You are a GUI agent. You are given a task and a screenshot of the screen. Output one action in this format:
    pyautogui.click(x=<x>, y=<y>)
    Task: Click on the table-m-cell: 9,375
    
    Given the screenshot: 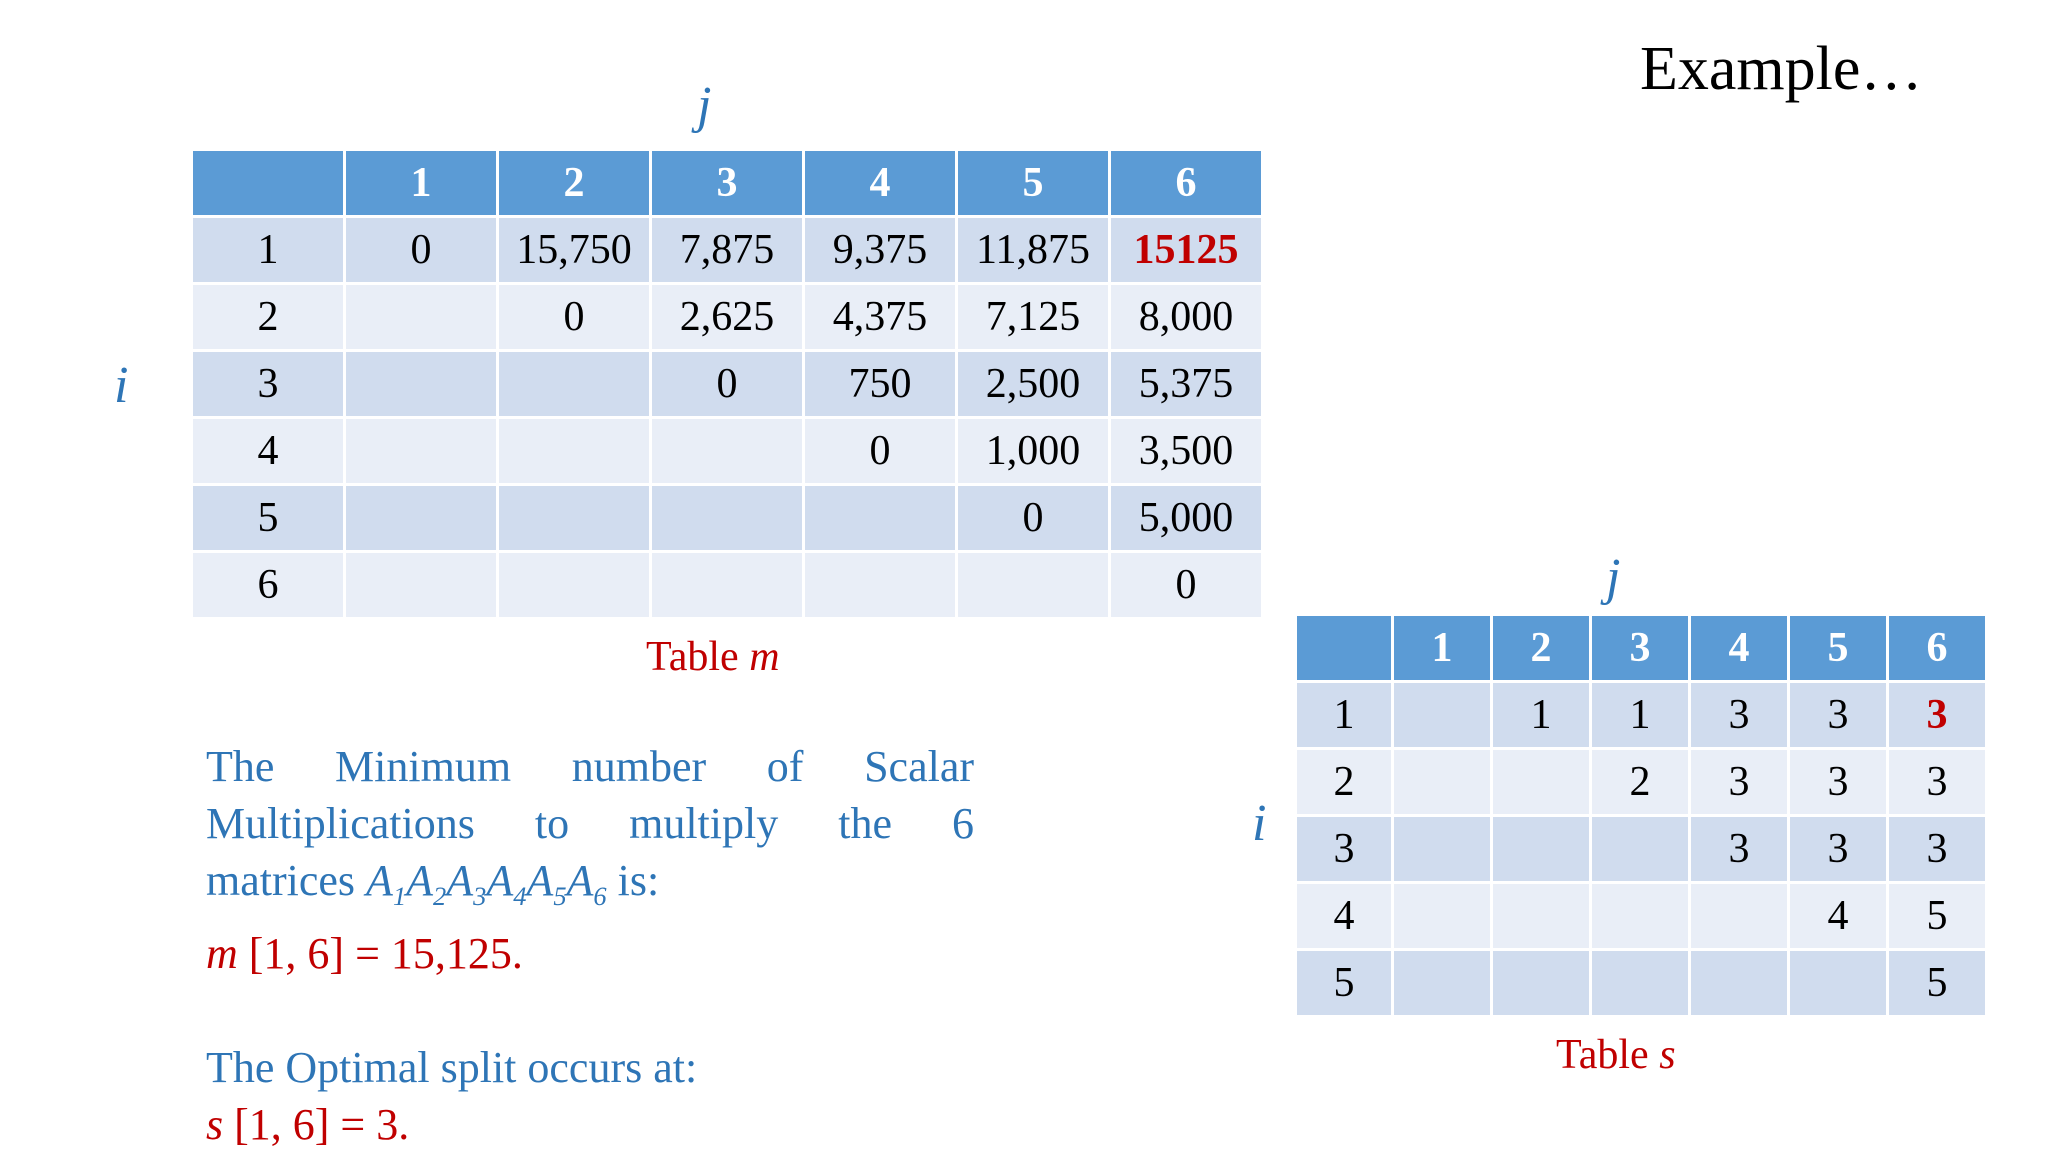 What is the action you would take?
    pyautogui.click(x=880, y=250)
    